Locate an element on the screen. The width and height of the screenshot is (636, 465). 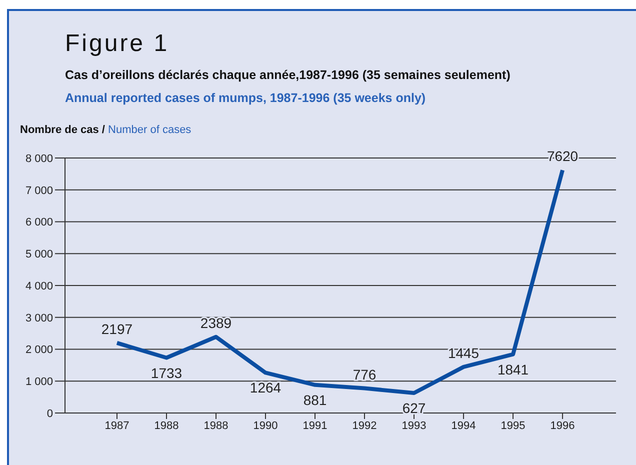
y-tick-label: 0 is located at coordinates (49, 414).